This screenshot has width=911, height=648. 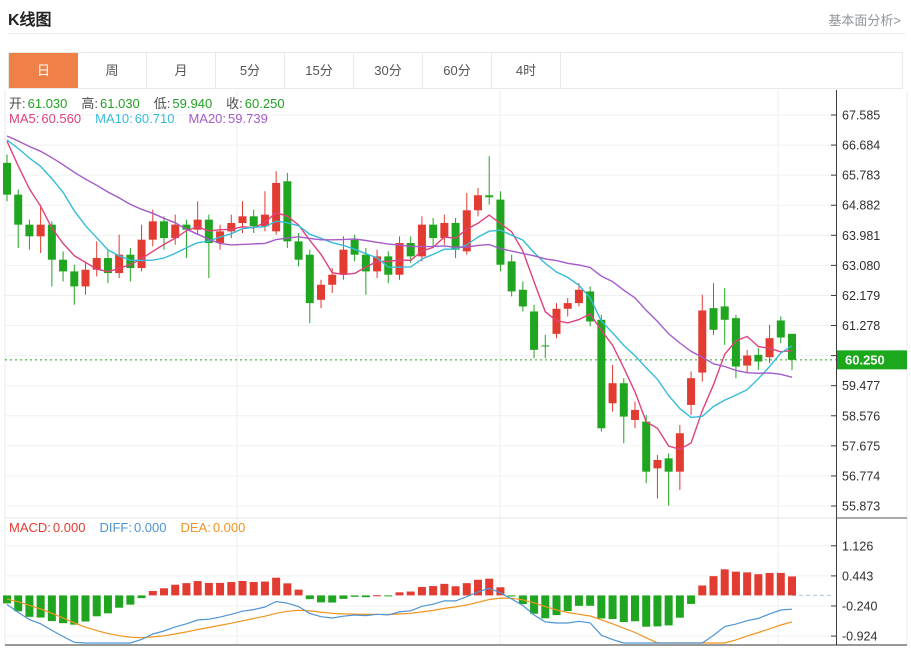 I want to click on axis-label: 58.576, so click(x=861, y=416).